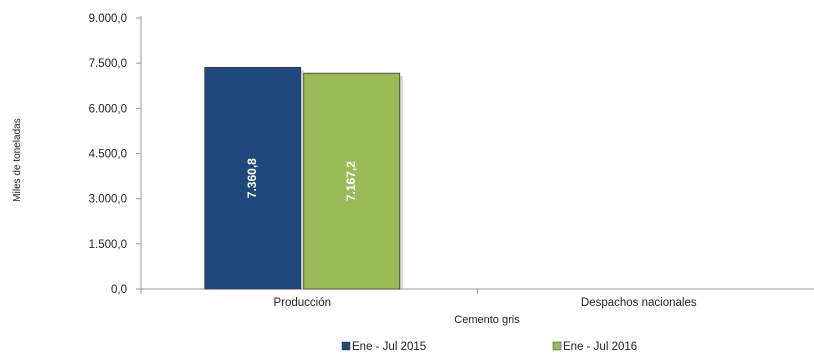 The height and width of the screenshot is (361, 814). I want to click on y-tick-label: 7.500,0, so click(108, 64).